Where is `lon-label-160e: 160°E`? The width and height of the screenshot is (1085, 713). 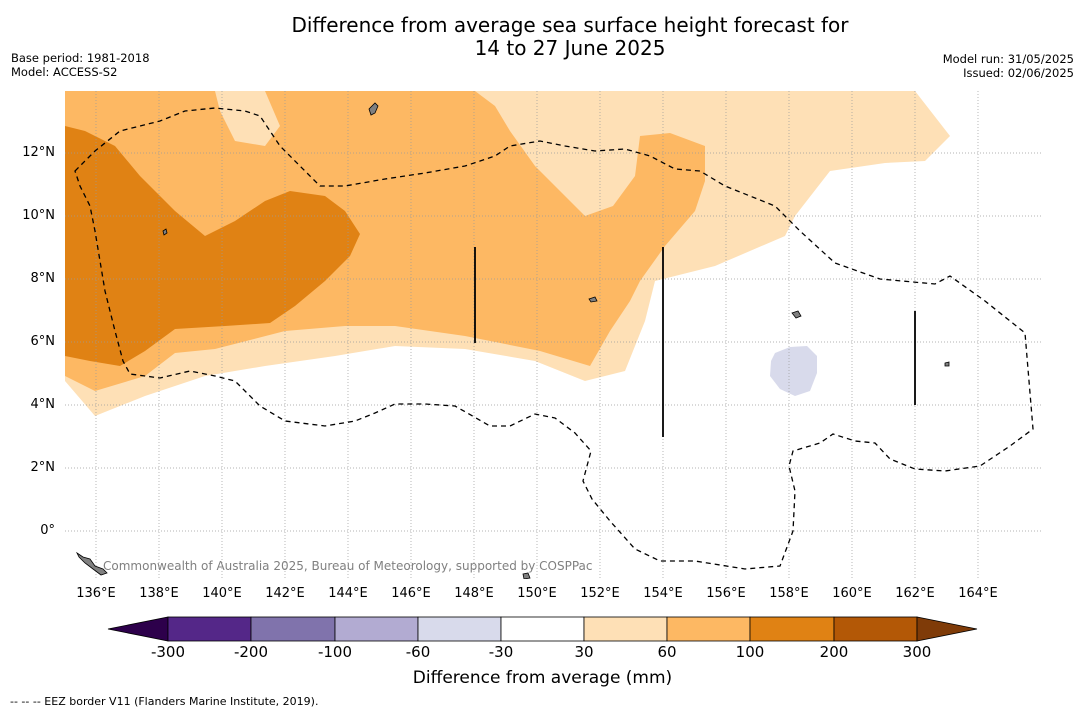
lon-label-160e: 160°E is located at coordinates (852, 593).